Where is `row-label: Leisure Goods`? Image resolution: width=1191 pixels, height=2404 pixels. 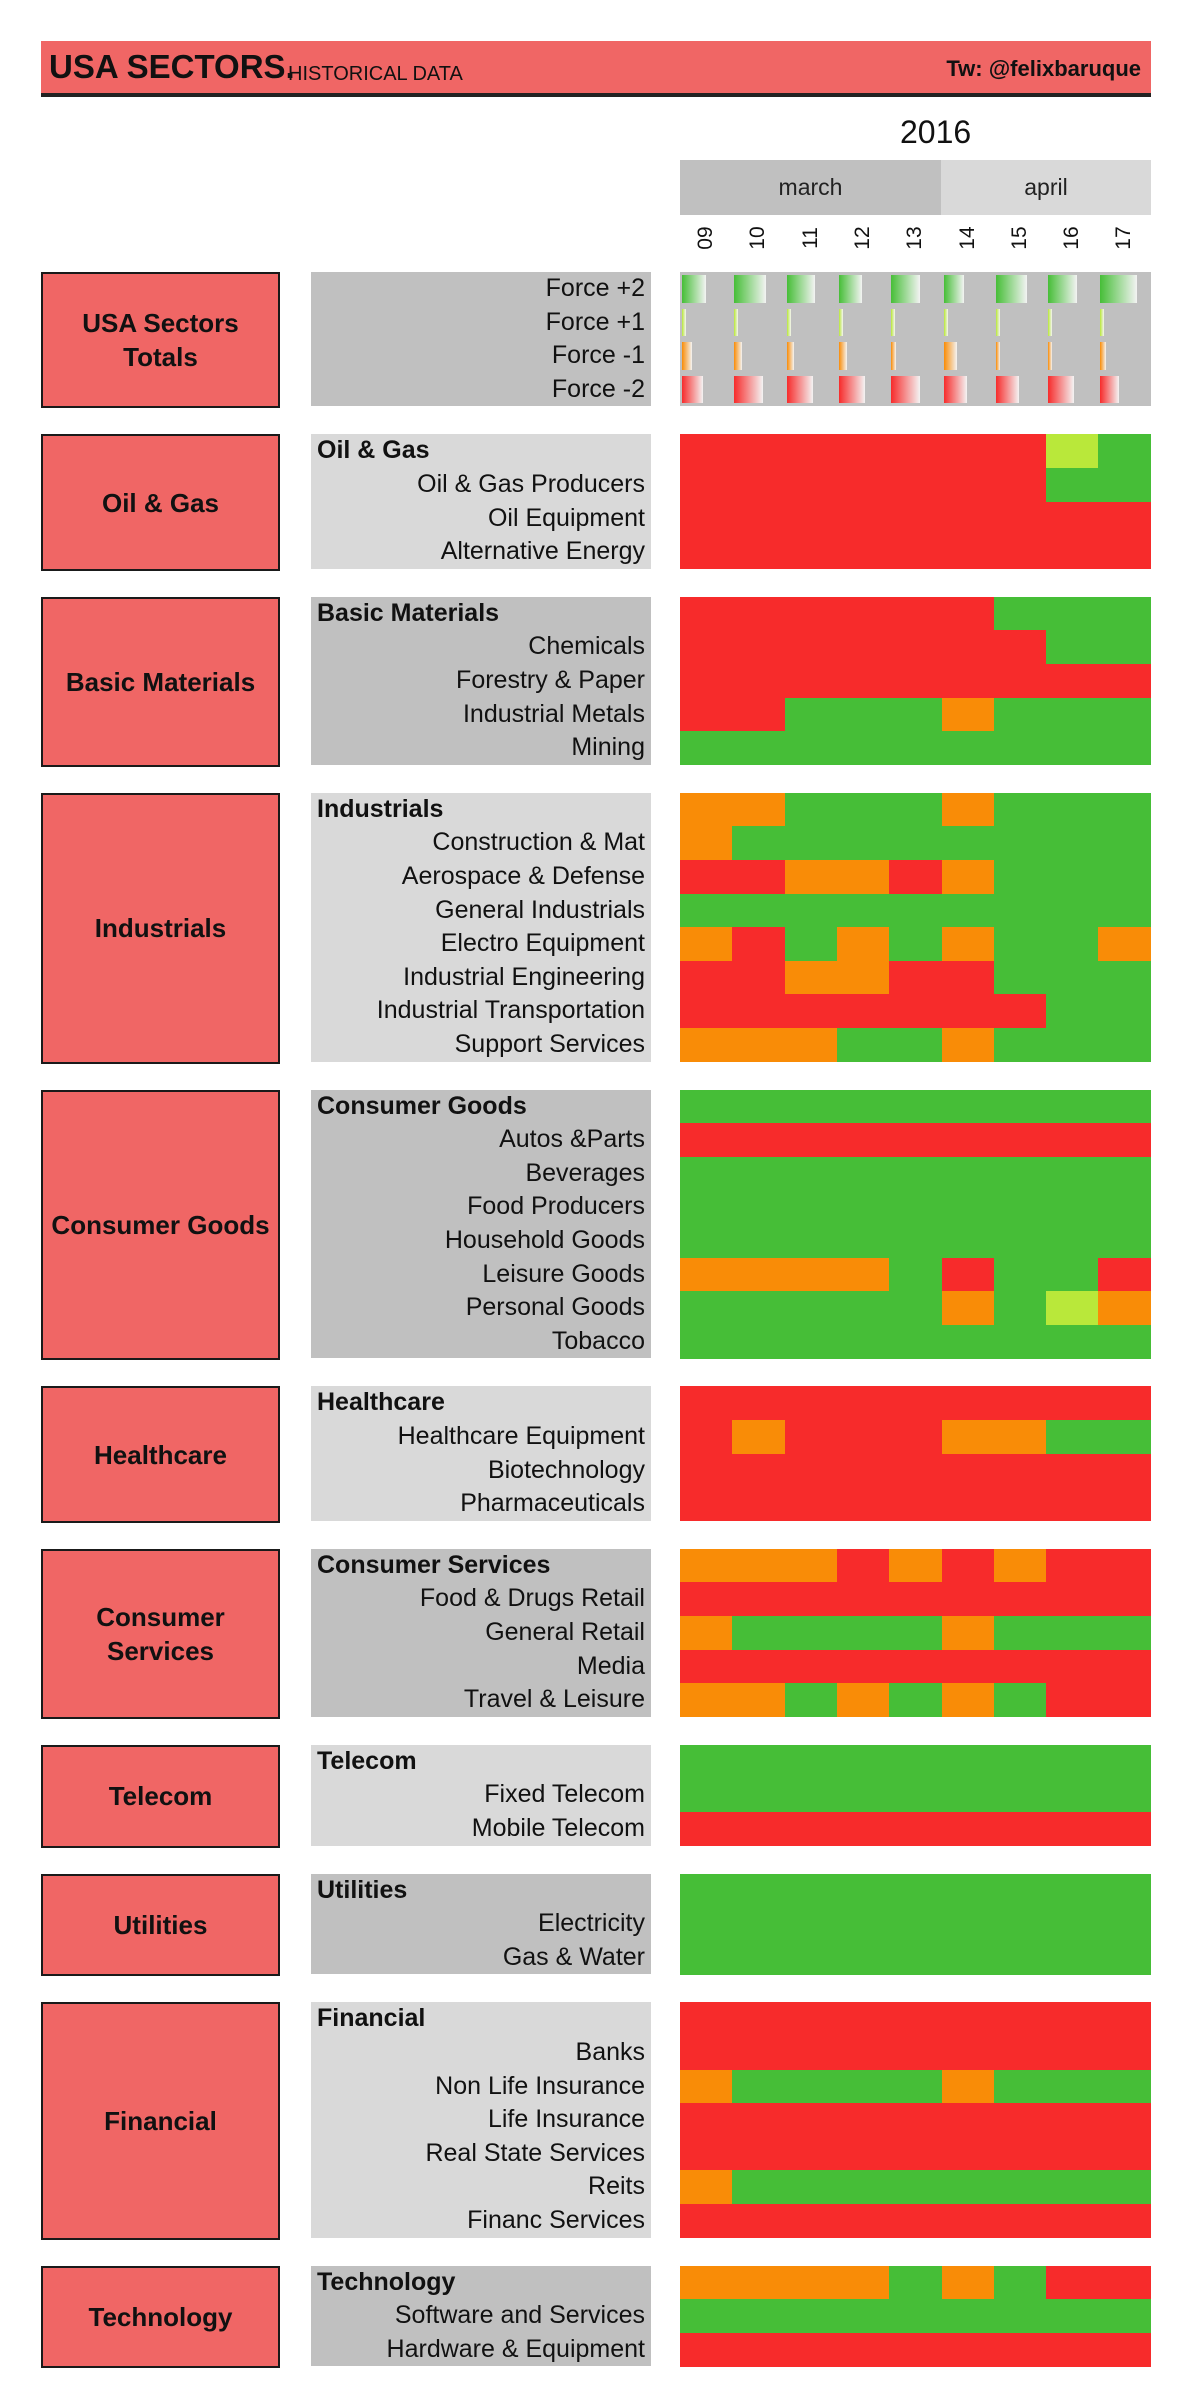 row-label: Leisure Goods is located at coordinates (563, 1273).